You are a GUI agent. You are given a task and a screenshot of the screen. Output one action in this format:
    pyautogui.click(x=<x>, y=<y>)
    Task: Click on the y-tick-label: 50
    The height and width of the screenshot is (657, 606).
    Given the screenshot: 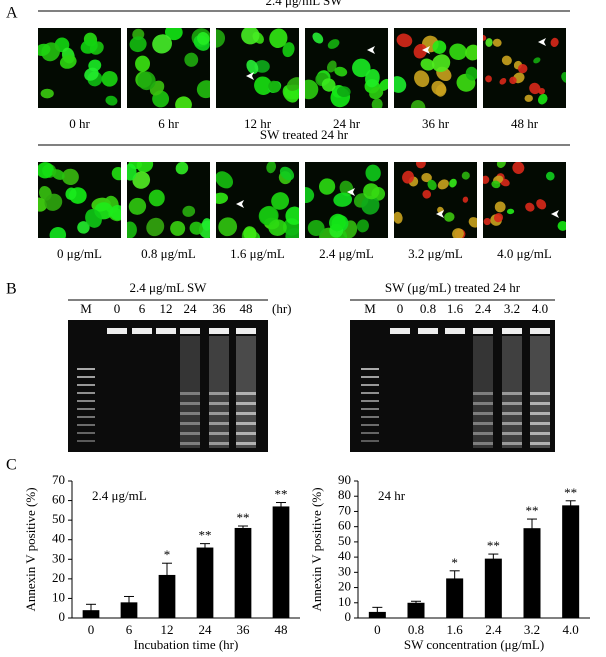 What is the action you would take?
    pyautogui.click(x=344, y=540)
    